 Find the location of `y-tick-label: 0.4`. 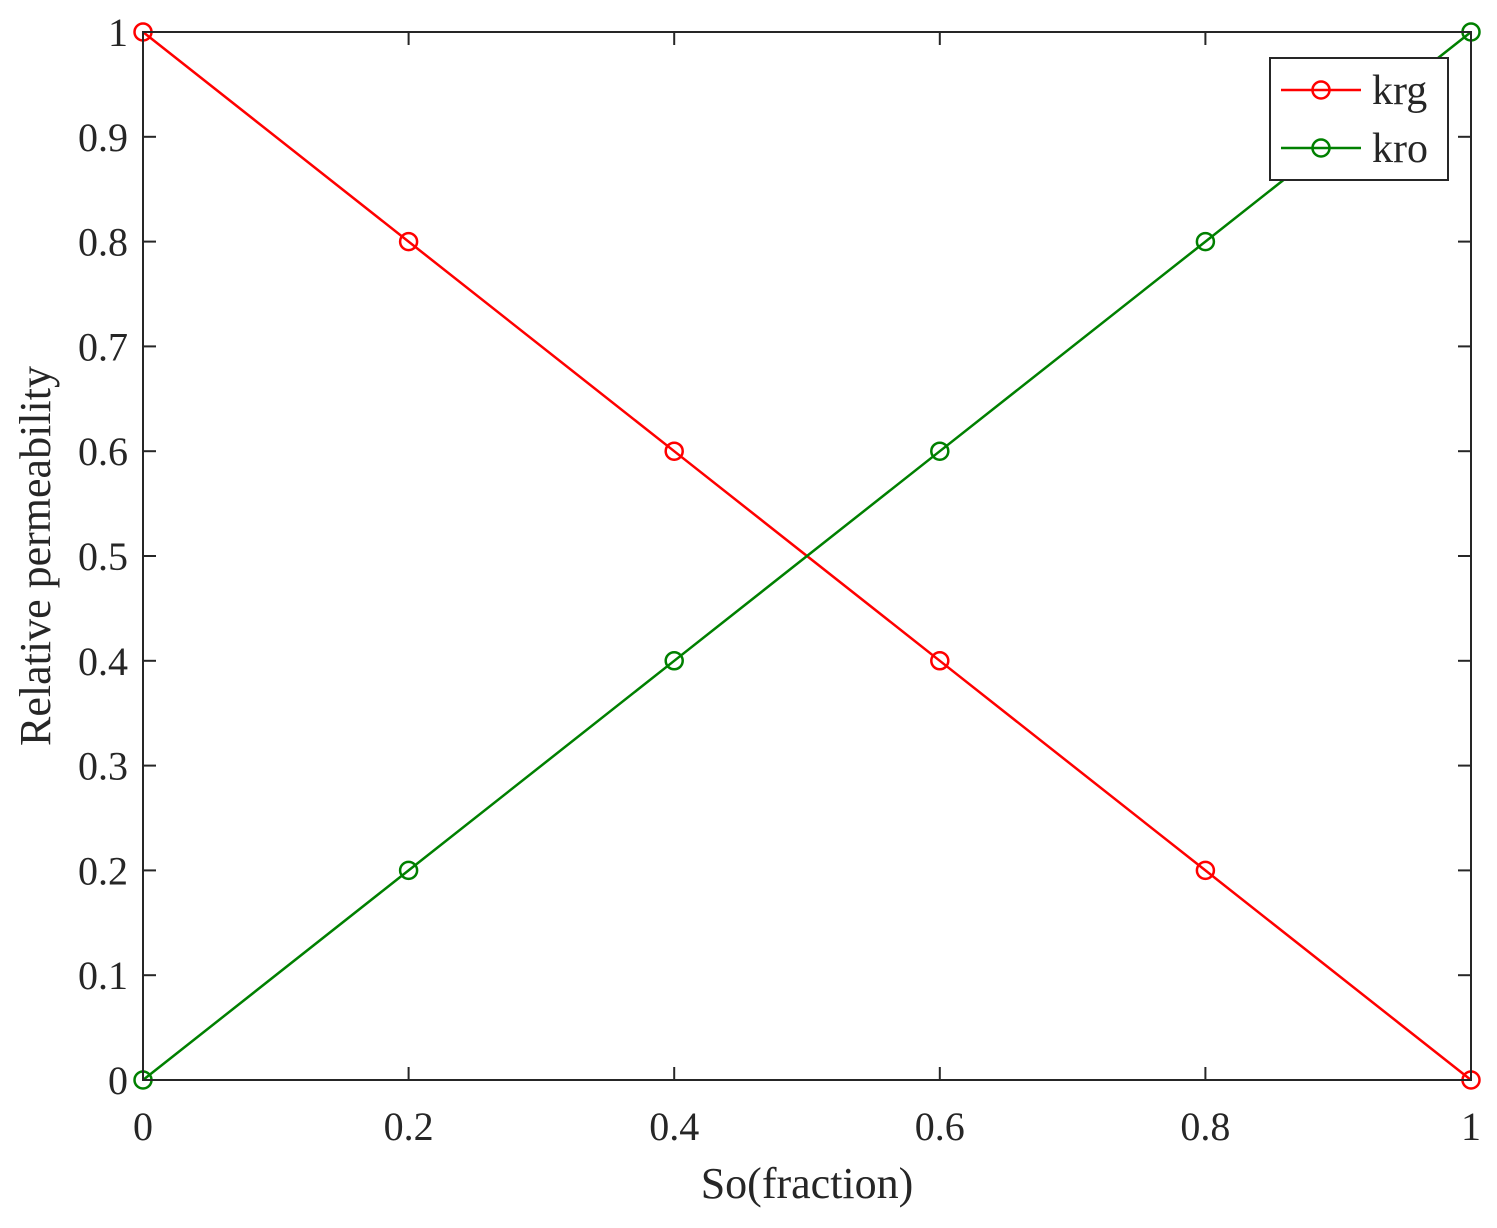

y-tick-label: 0.4 is located at coordinates (103, 661).